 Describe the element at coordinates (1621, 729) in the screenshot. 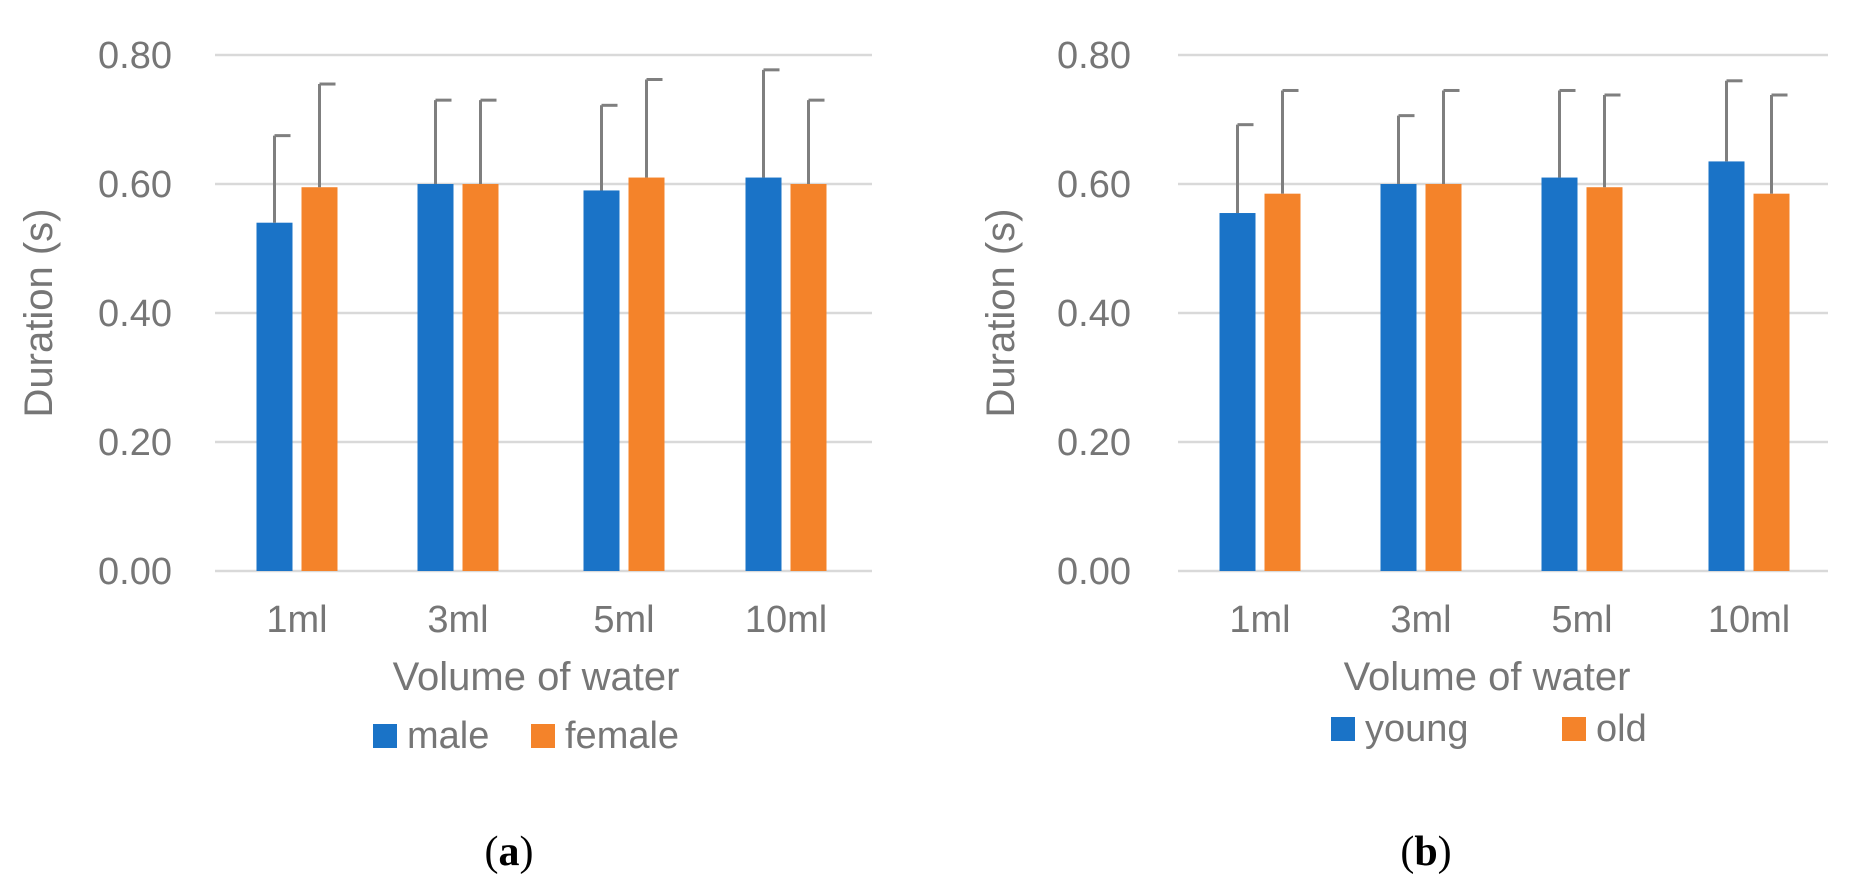

I see `legend-label: old` at that location.